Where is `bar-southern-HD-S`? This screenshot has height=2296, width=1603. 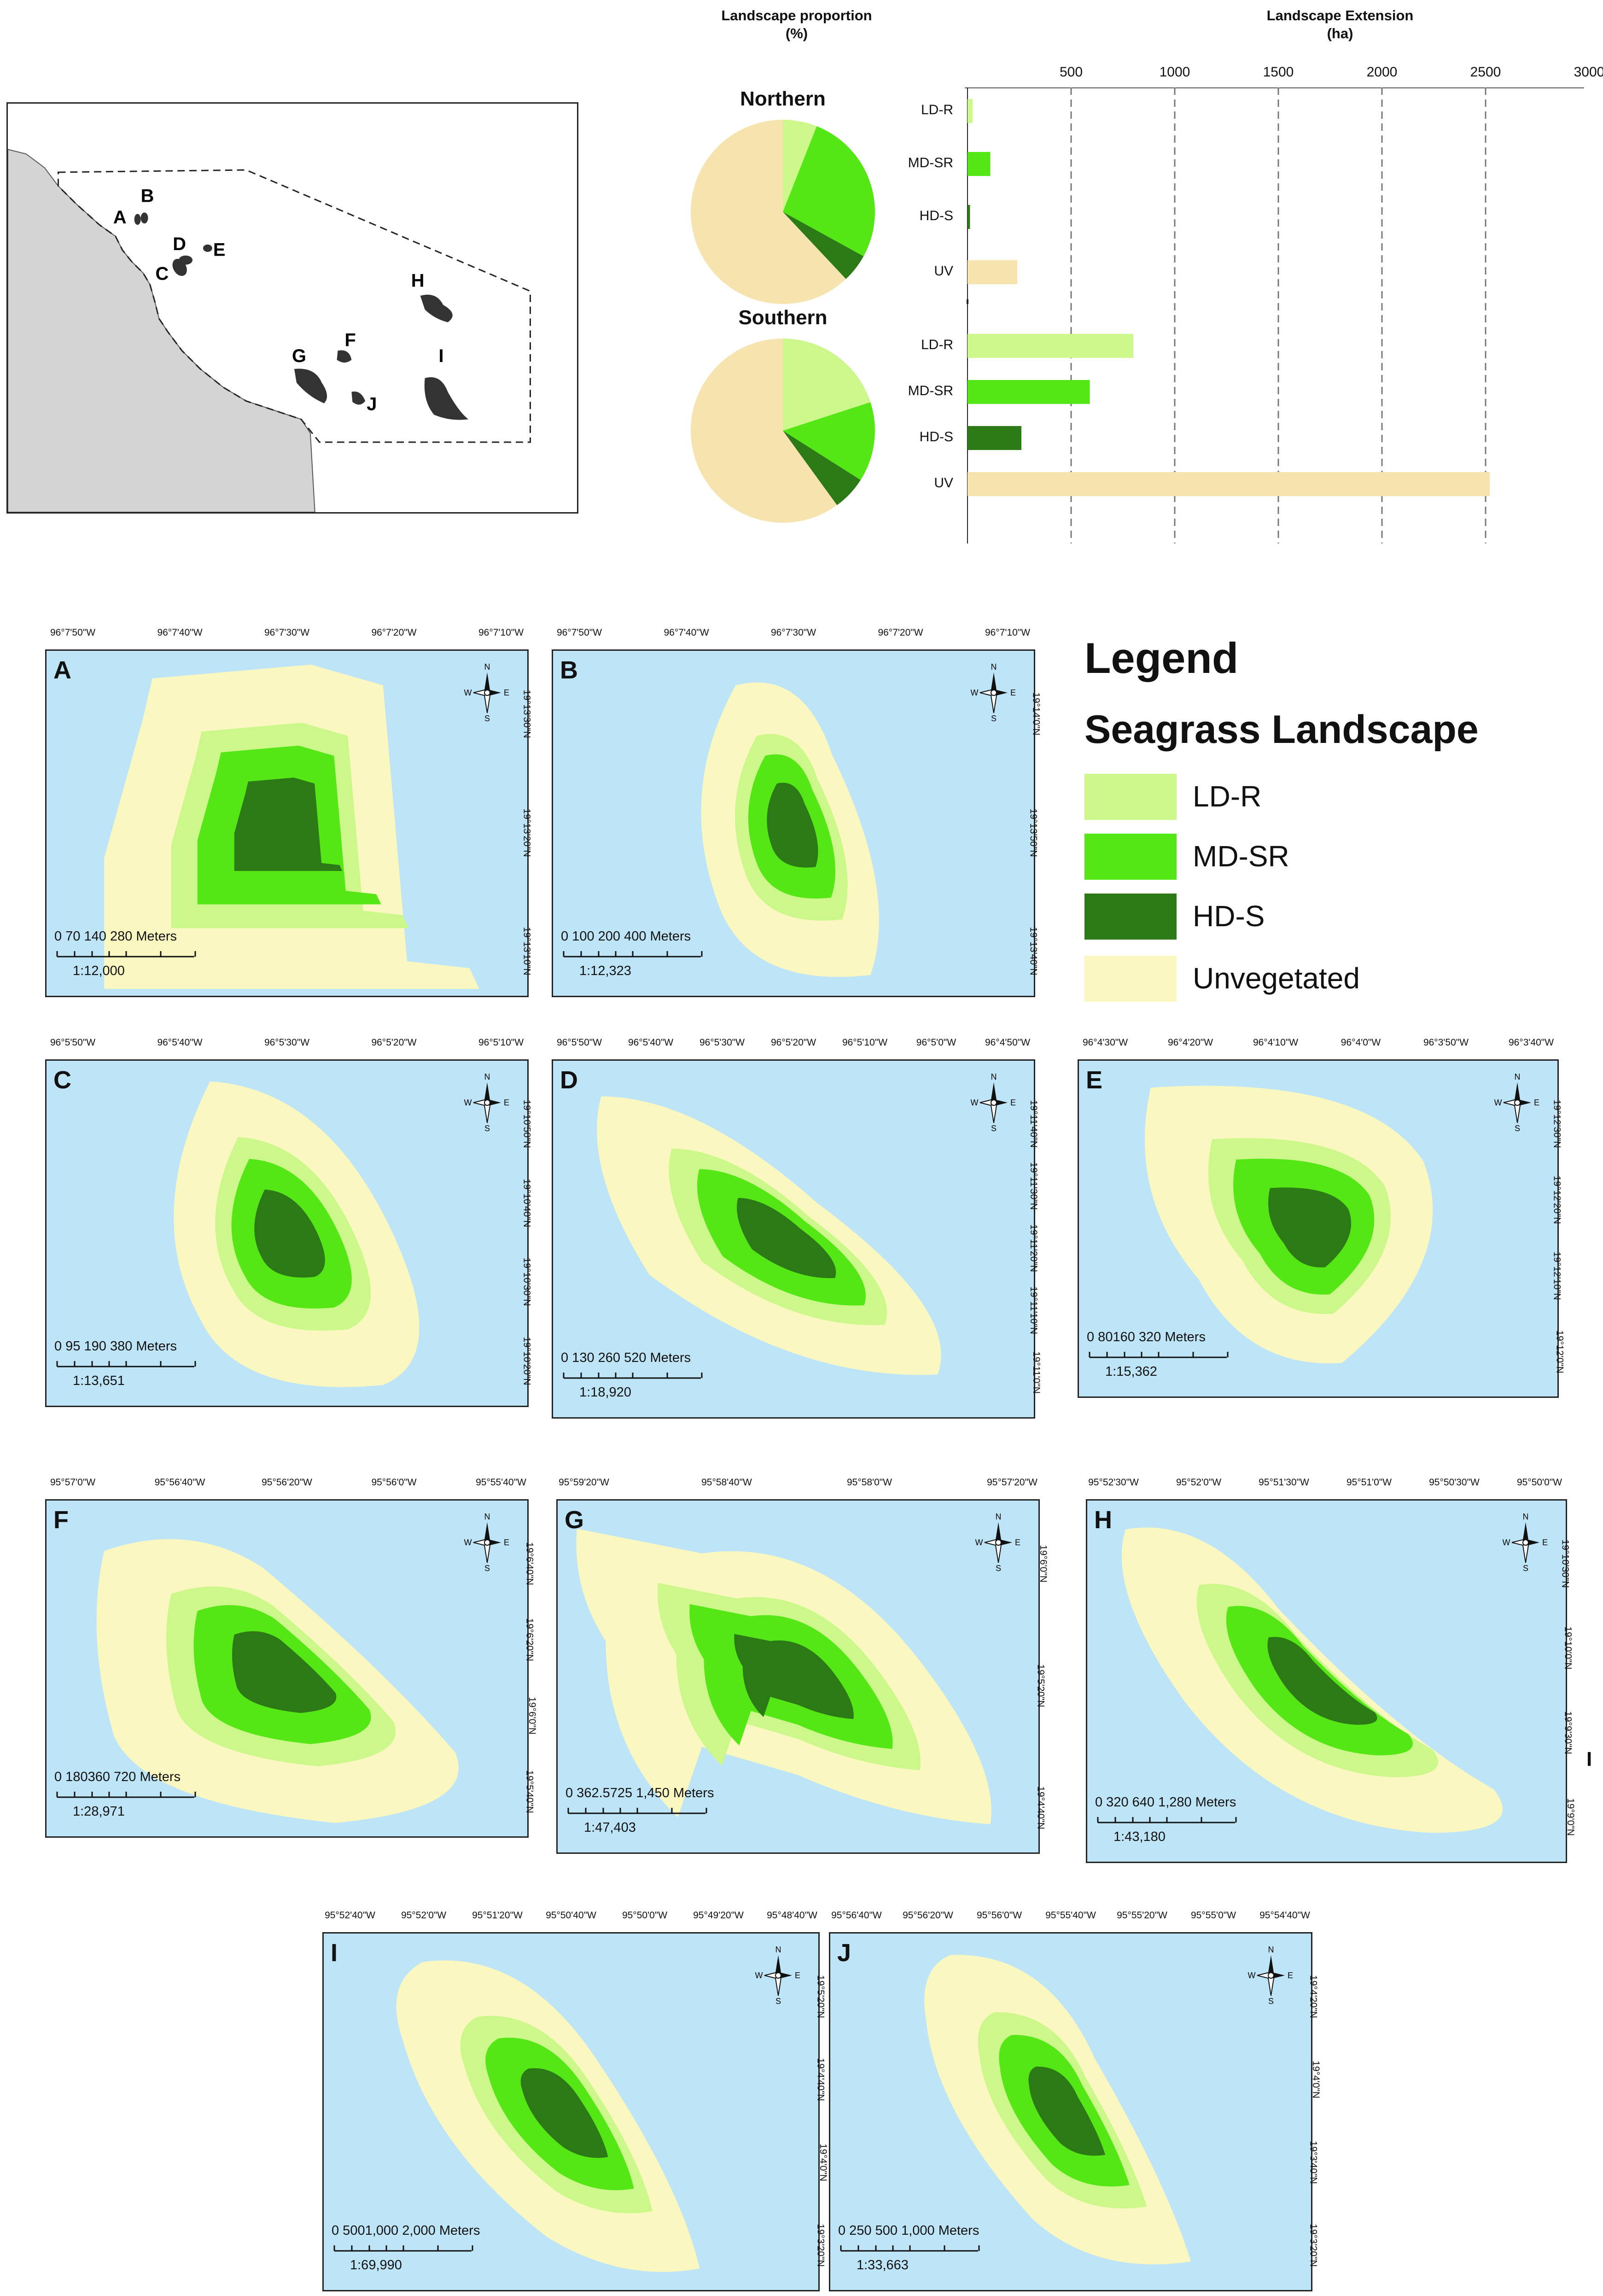
bar-southern-HD-S is located at coordinates (994, 438).